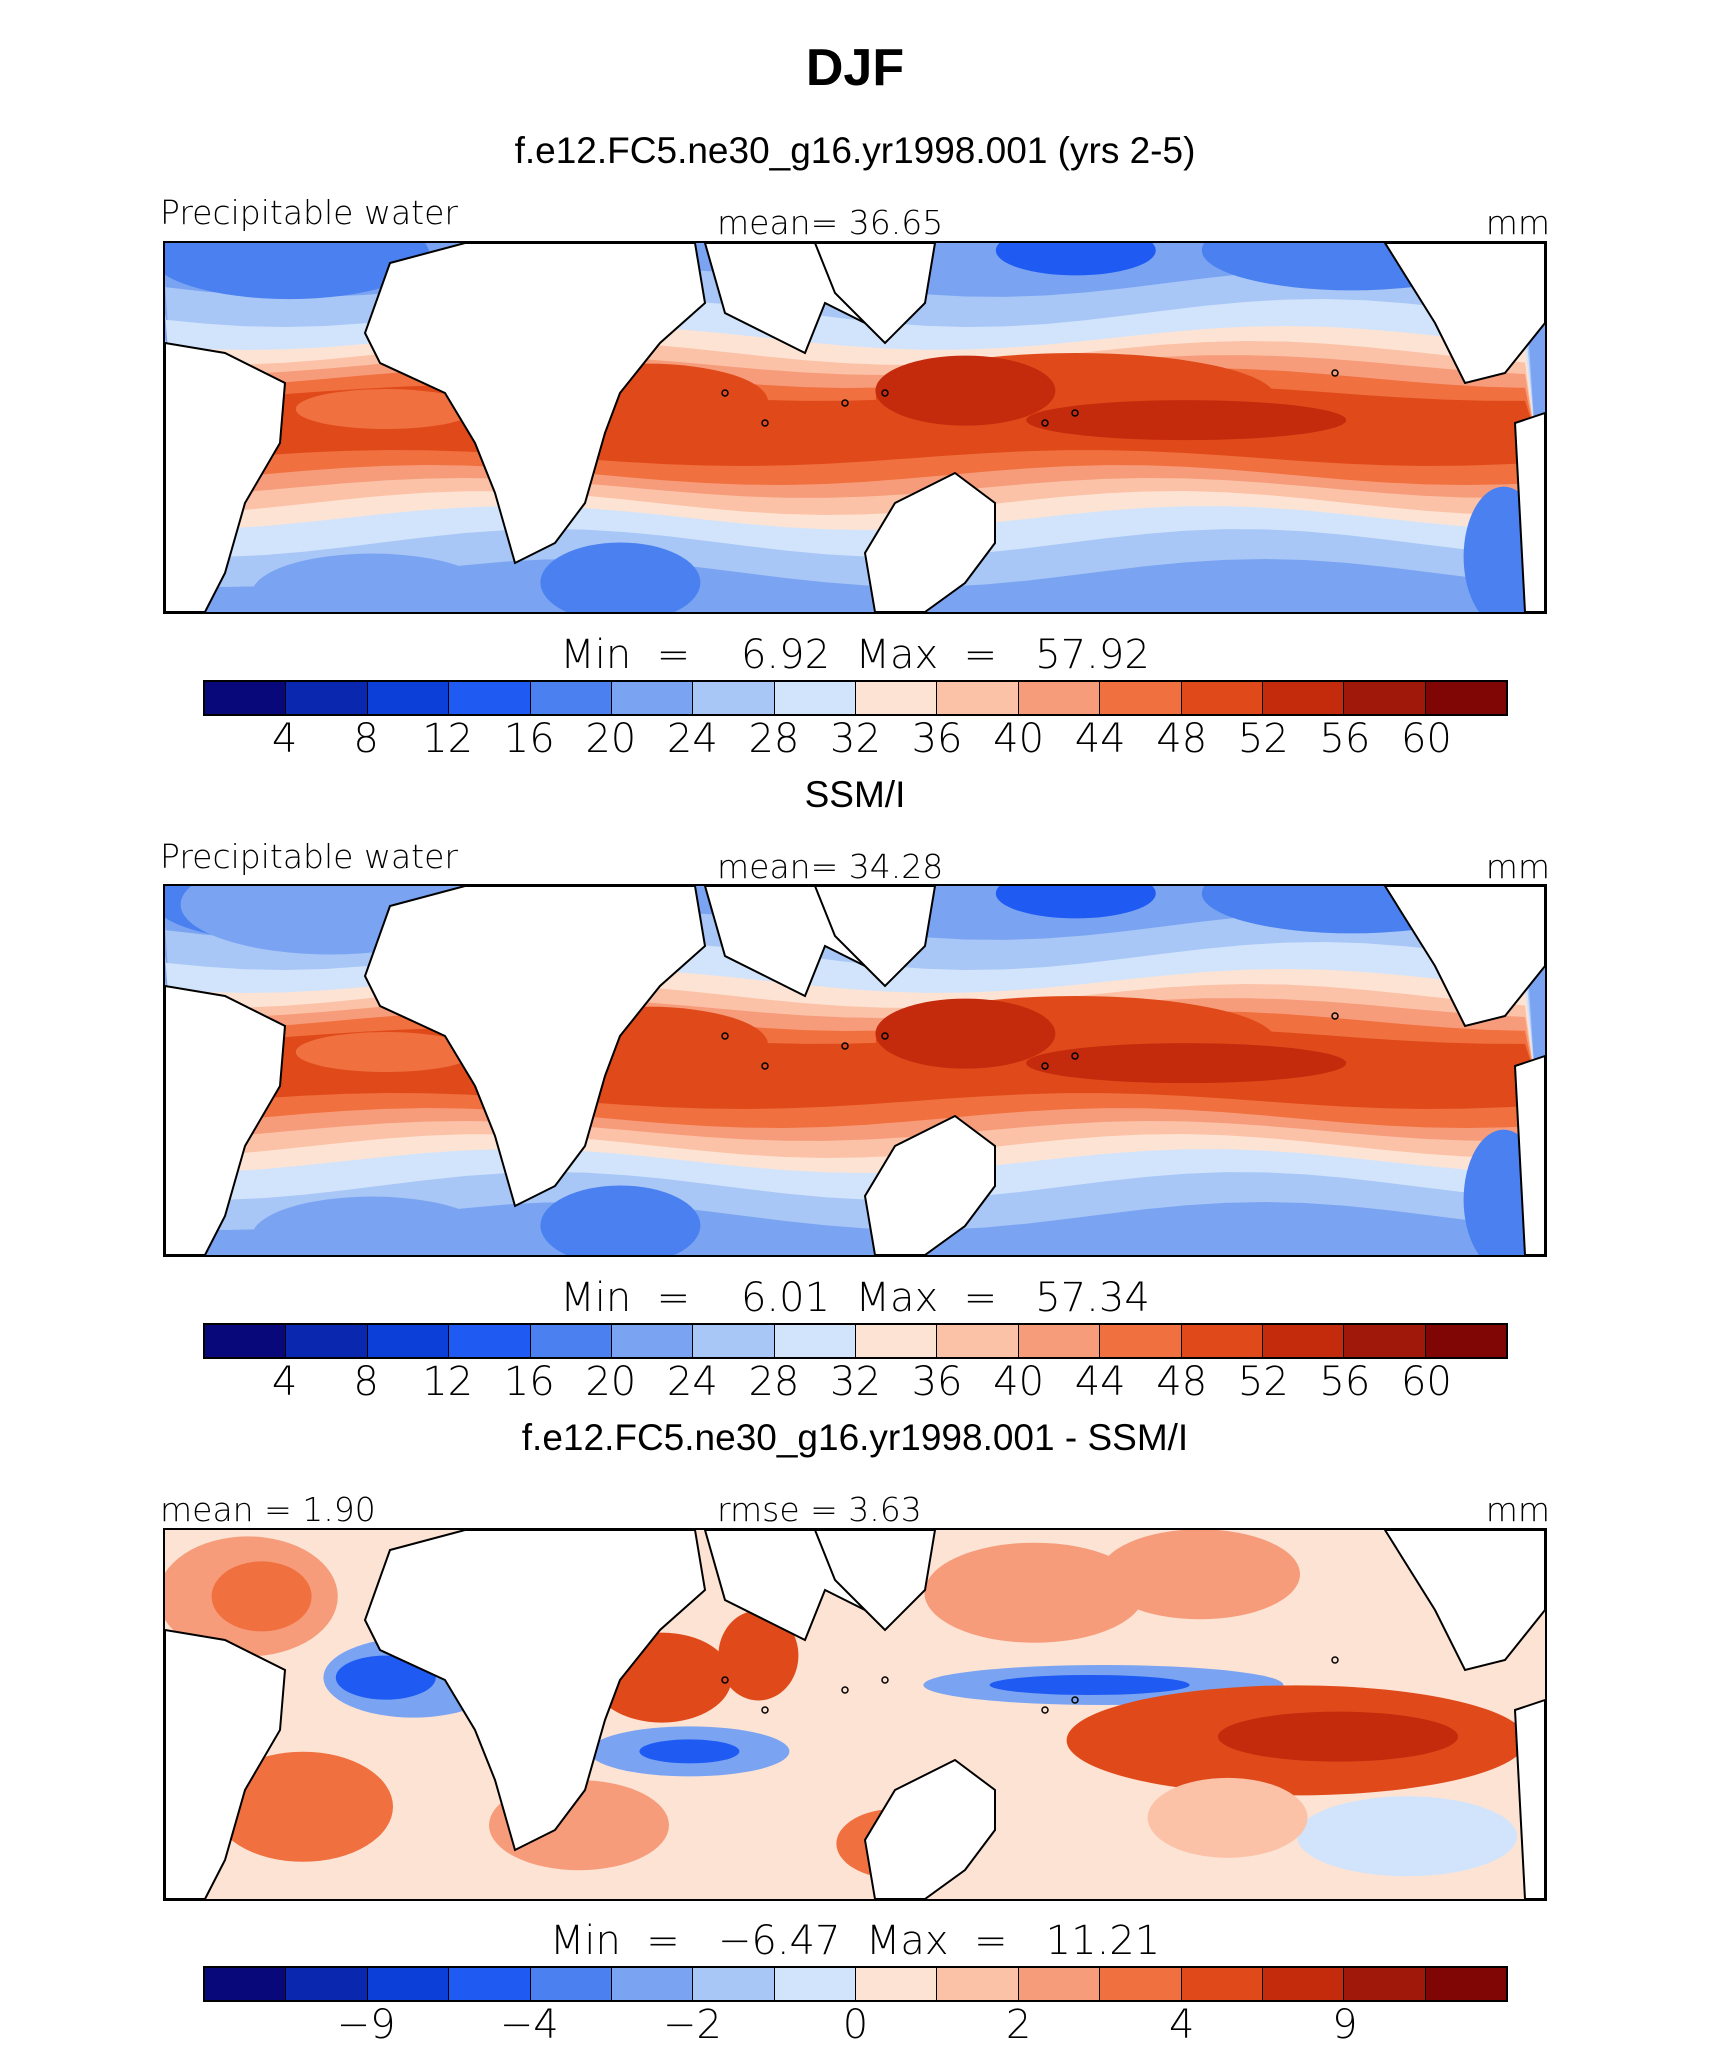 The height and width of the screenshot is (2052, 1710). Describe the element at coordinates (309, 212) in the screenshot. I see `panel-1-variable-label: Precipitable water` at that location.